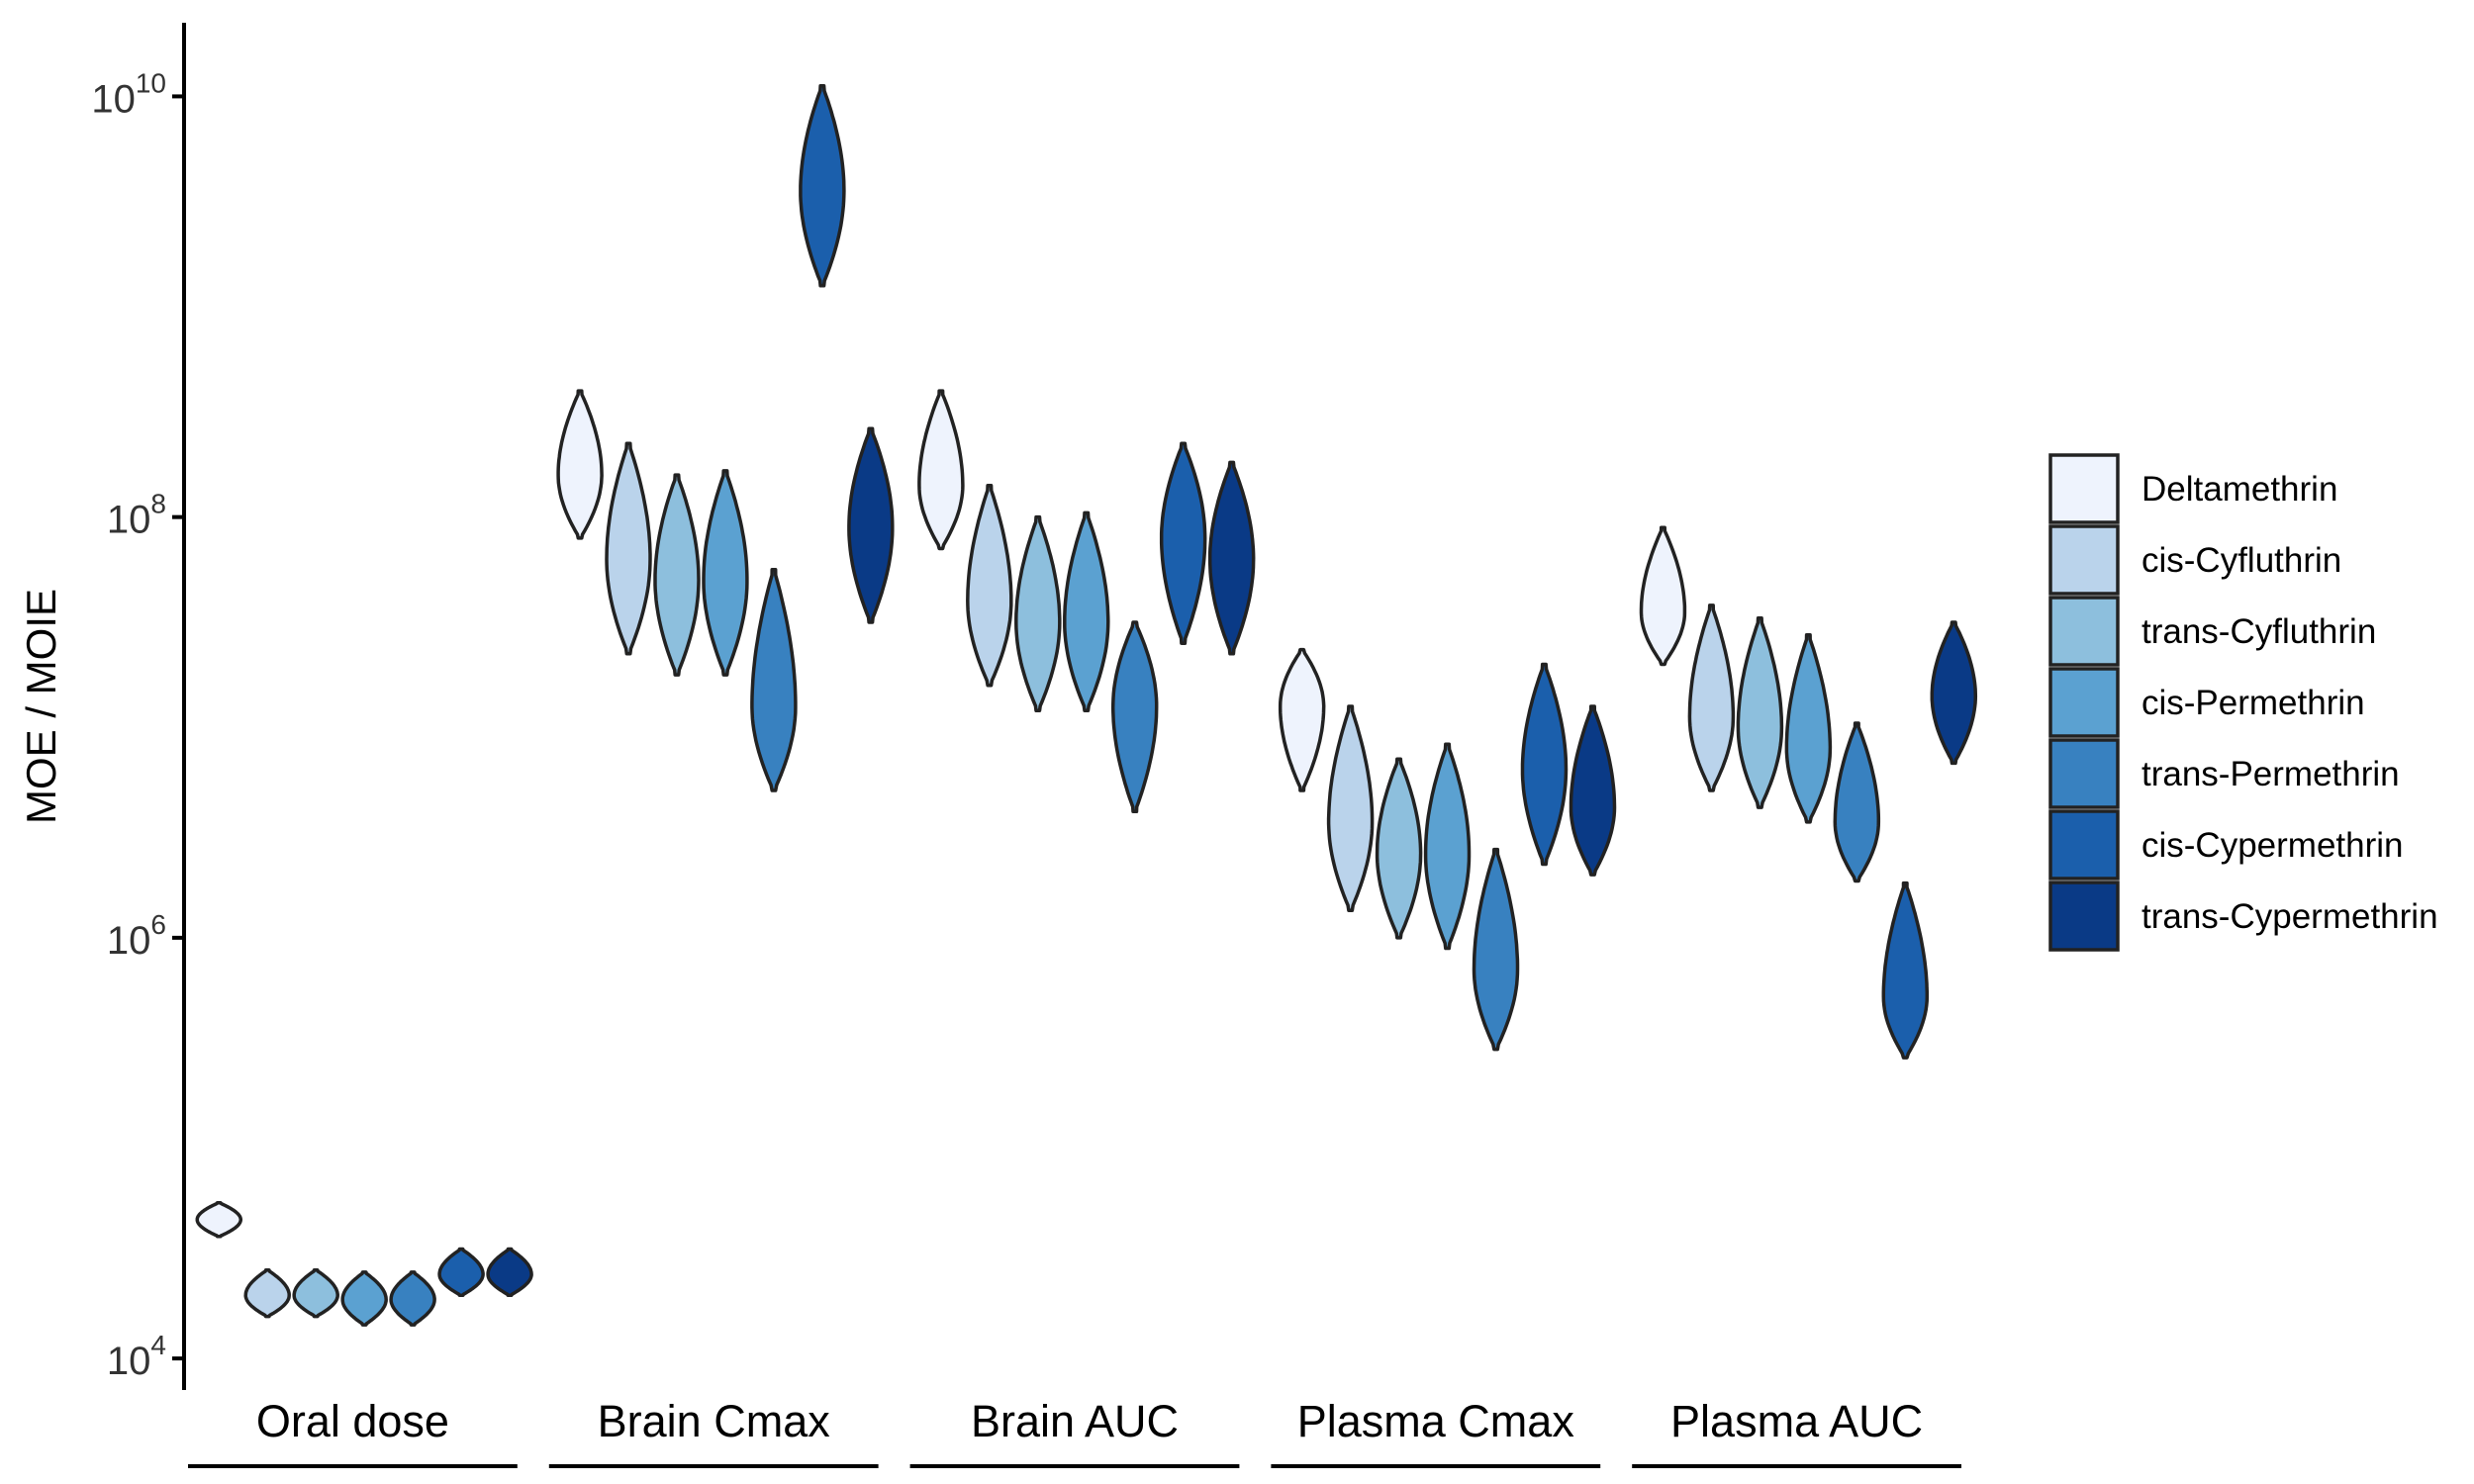 This screenshot has height=1484, width=2474. Describe the element at coordinates (1075, 1421) in the screenshot. I see `group-label: Brain AUC` at that location.